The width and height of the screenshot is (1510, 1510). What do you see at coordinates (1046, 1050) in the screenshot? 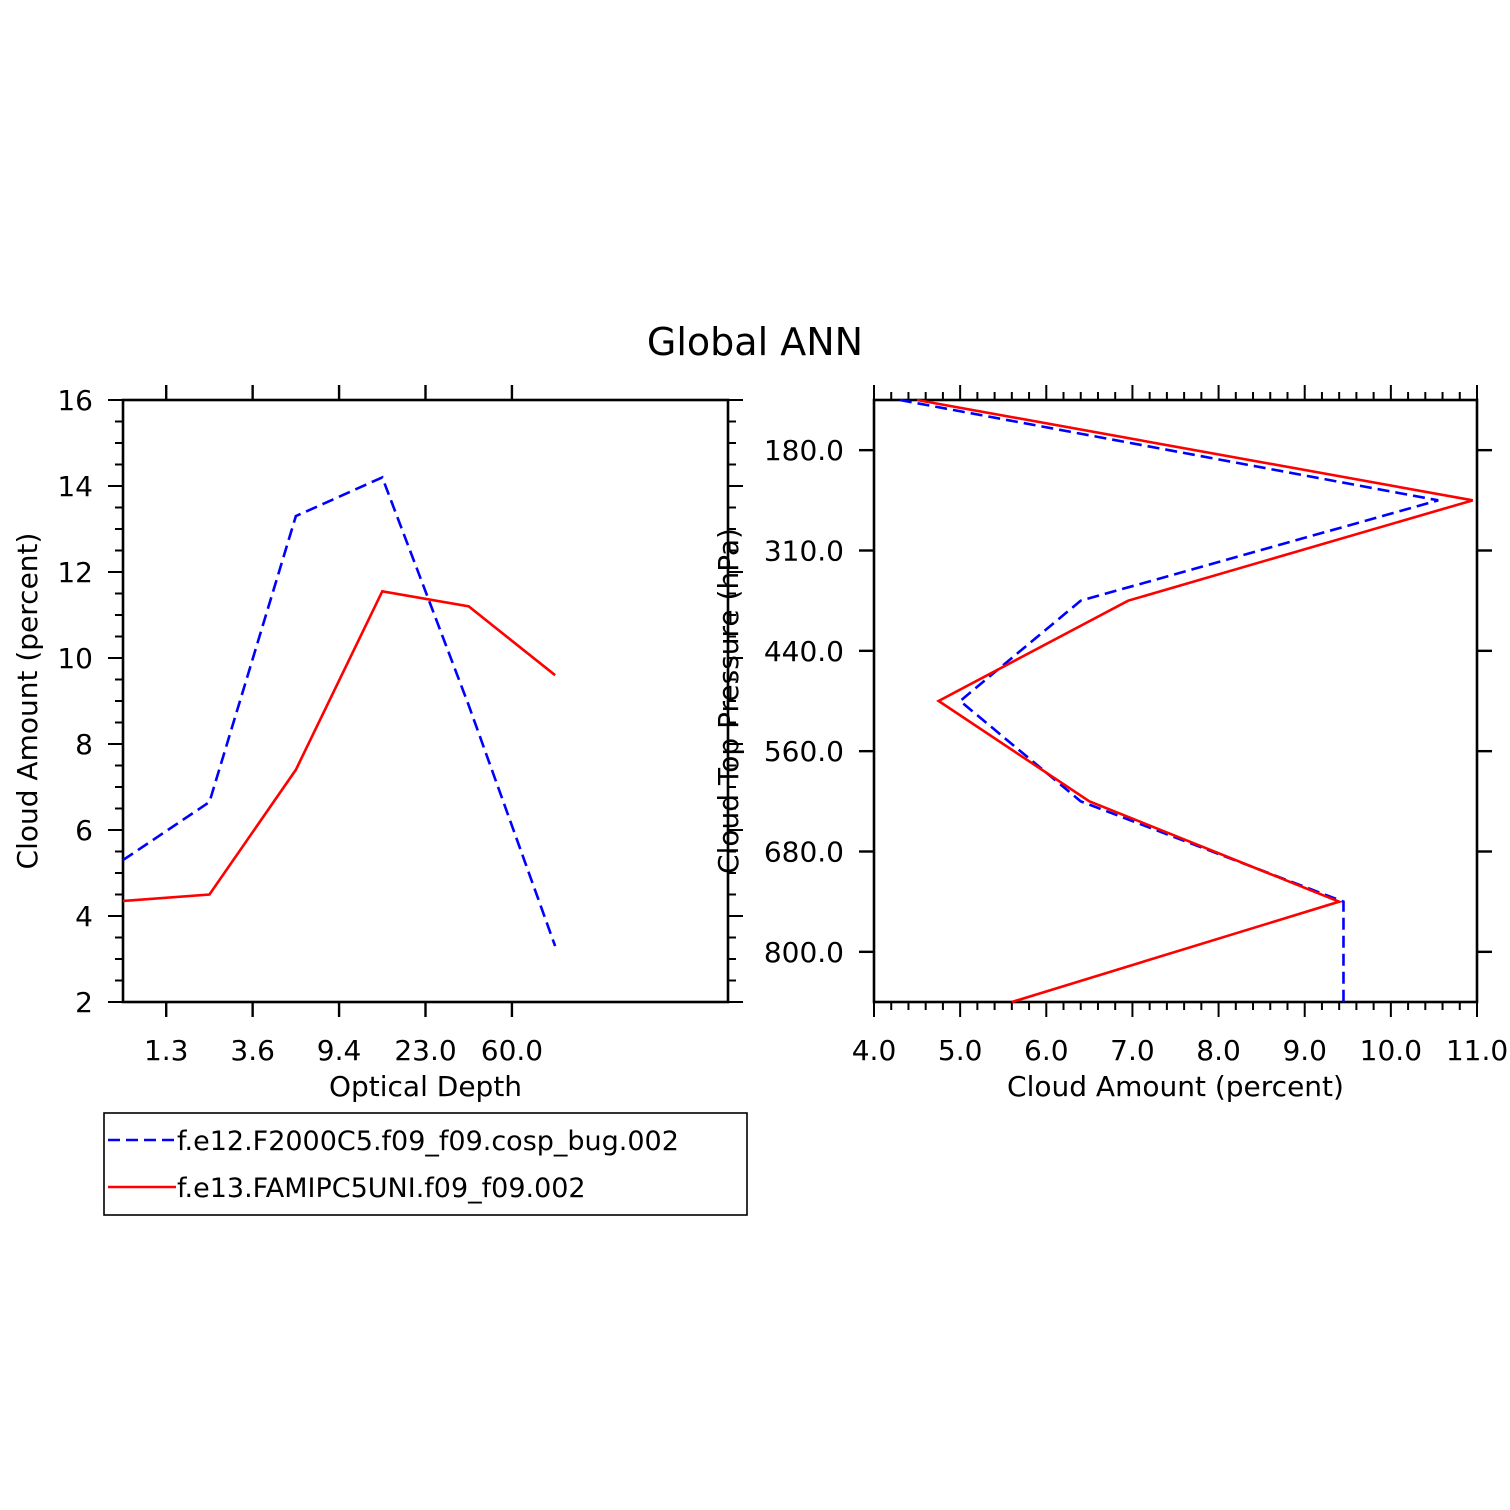
I see `x-tick-label: 6.0` at bounding box center [1046, 1050].